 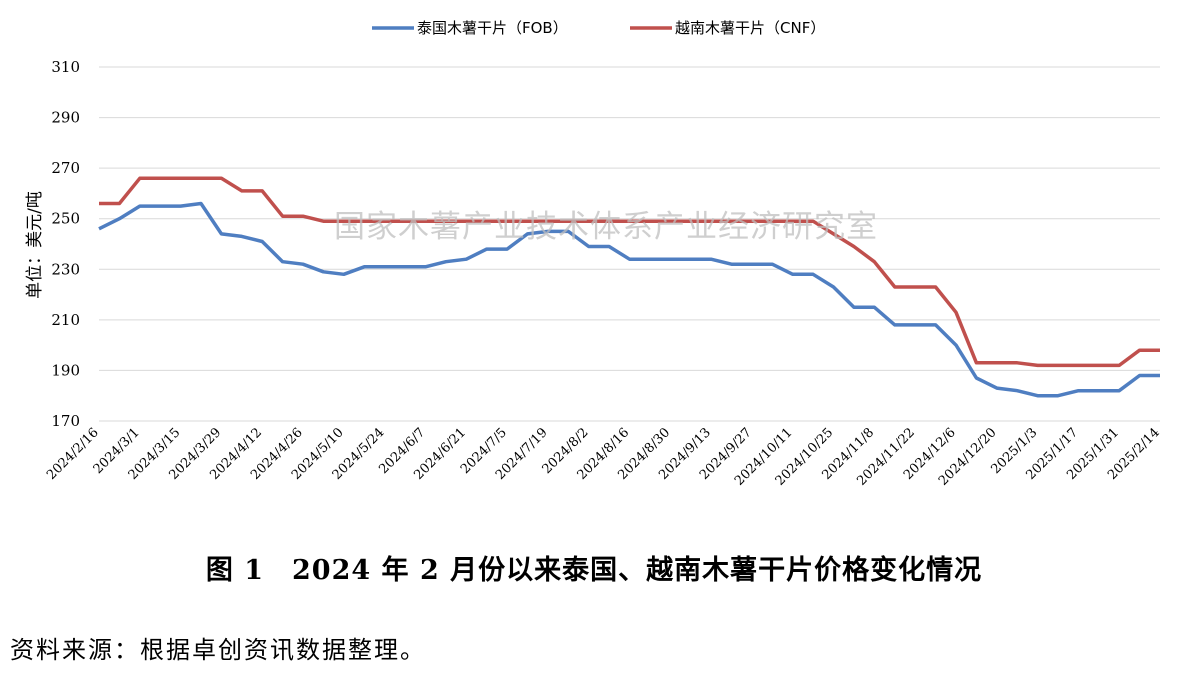 I want to click on source-note: 资料来源：根据卓创资讯数据整理。, so click(x=218, y=650).